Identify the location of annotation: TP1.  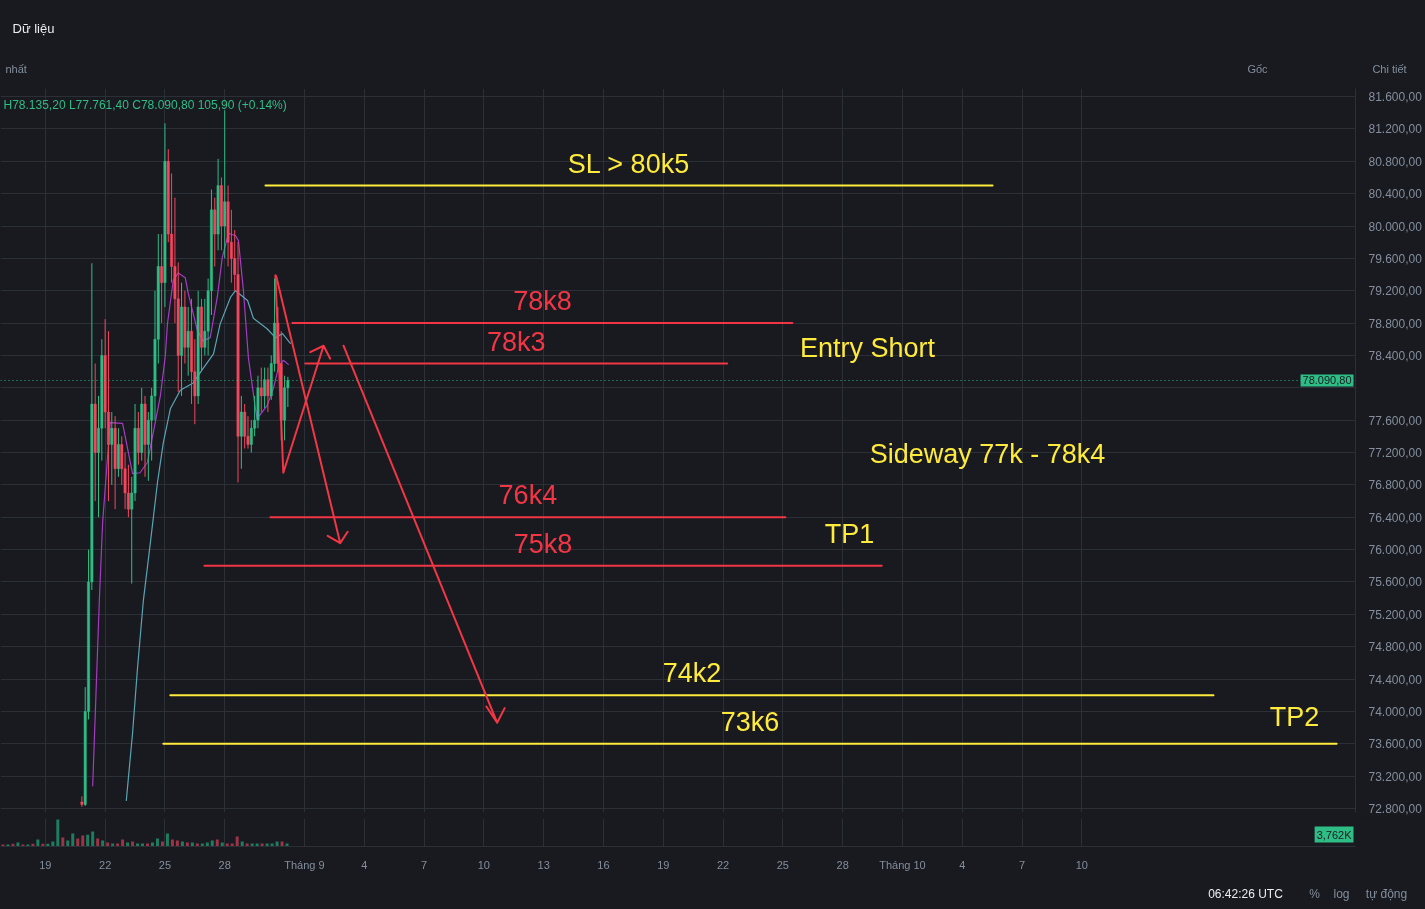
(849, 533).